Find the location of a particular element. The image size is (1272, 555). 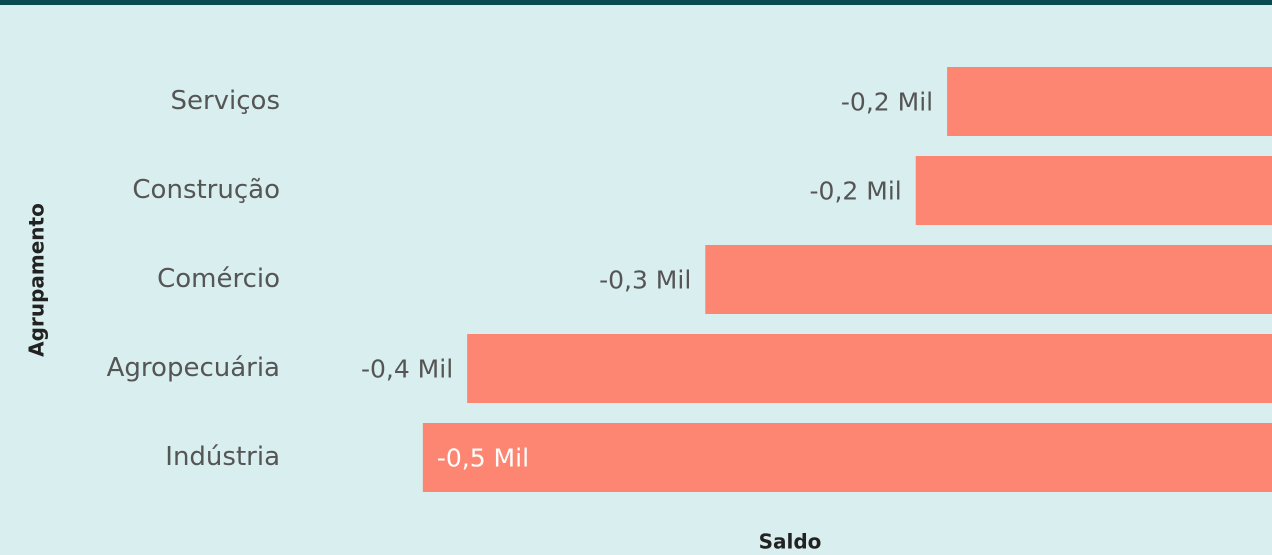

y-tick-label: Indústria is located at coordinates (222, 457).